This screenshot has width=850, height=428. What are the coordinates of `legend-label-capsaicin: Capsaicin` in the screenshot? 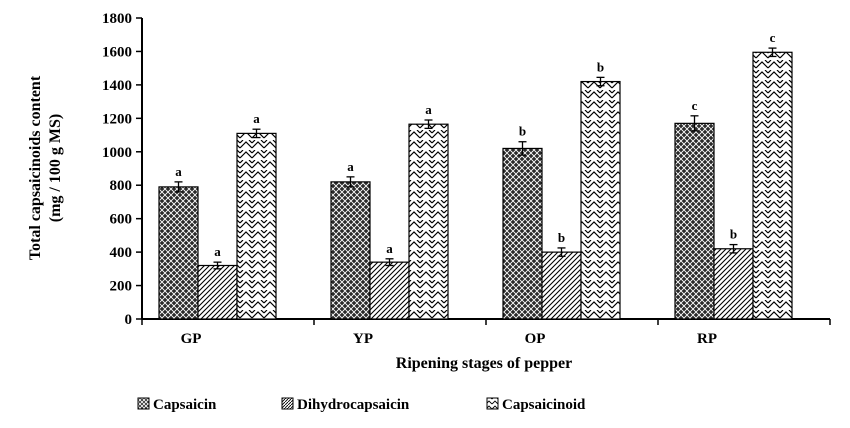 It's located at (185, 405).